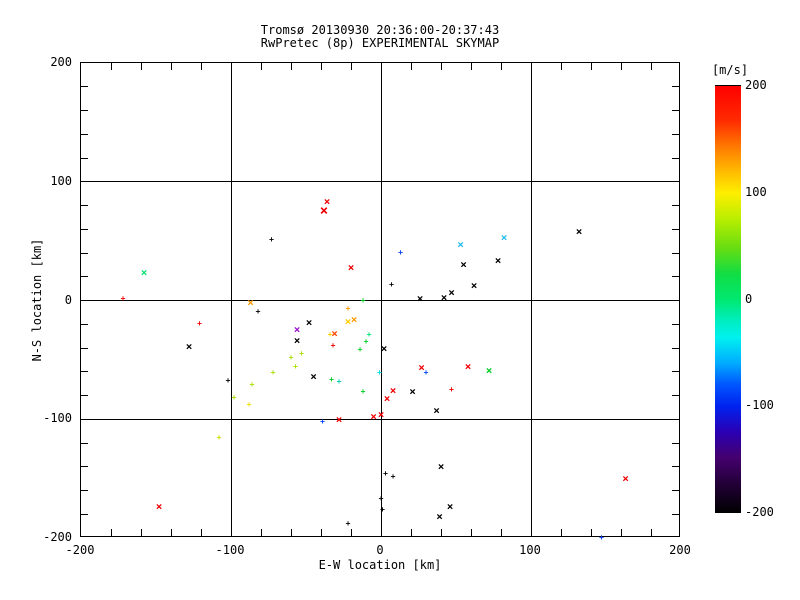 This screenshot has width=800, height=600. I want to click on colorbar-tick-label: 100, so click(756, 191).